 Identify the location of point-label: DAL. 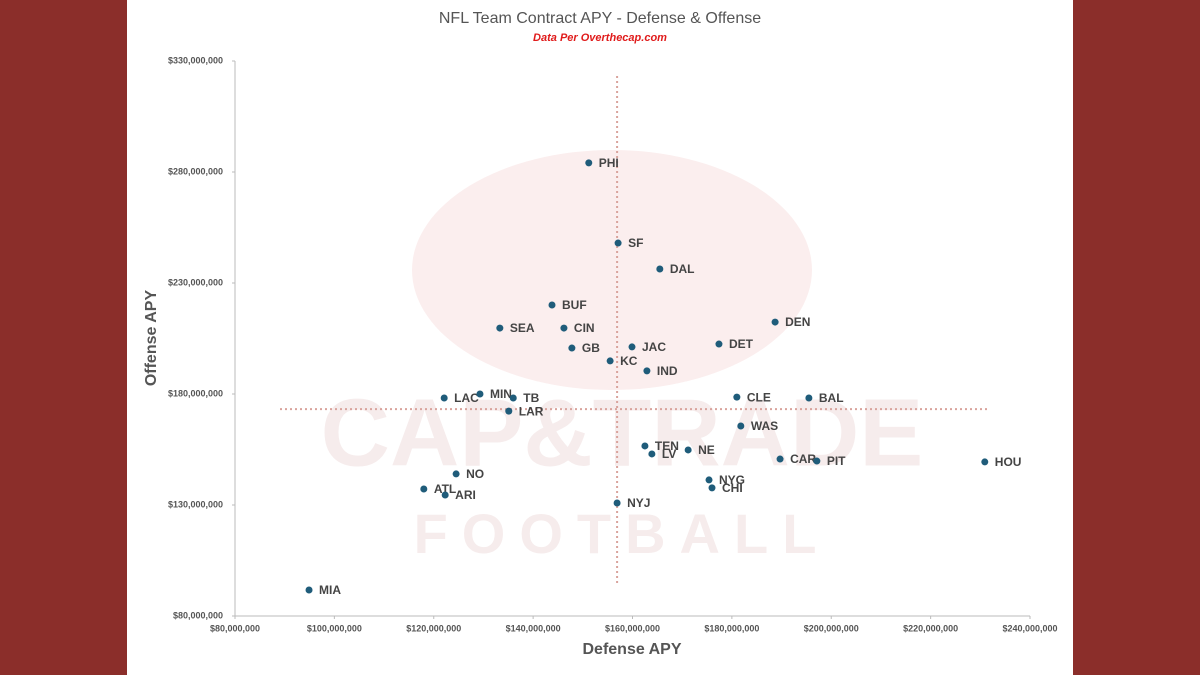
(682, 269).